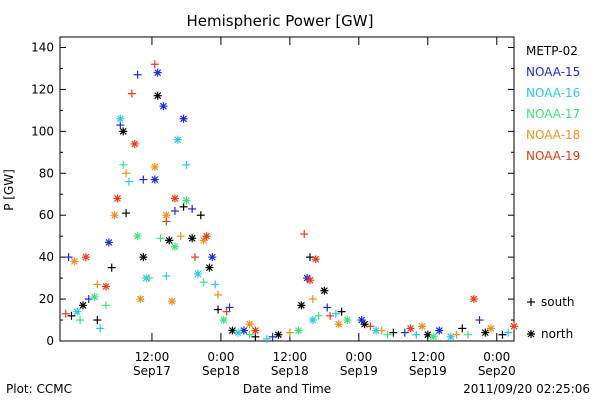  What do you see at coordinates (531, 334) in the screenshot?
I see `legend-marker-north` at bounding box center [531, 334].